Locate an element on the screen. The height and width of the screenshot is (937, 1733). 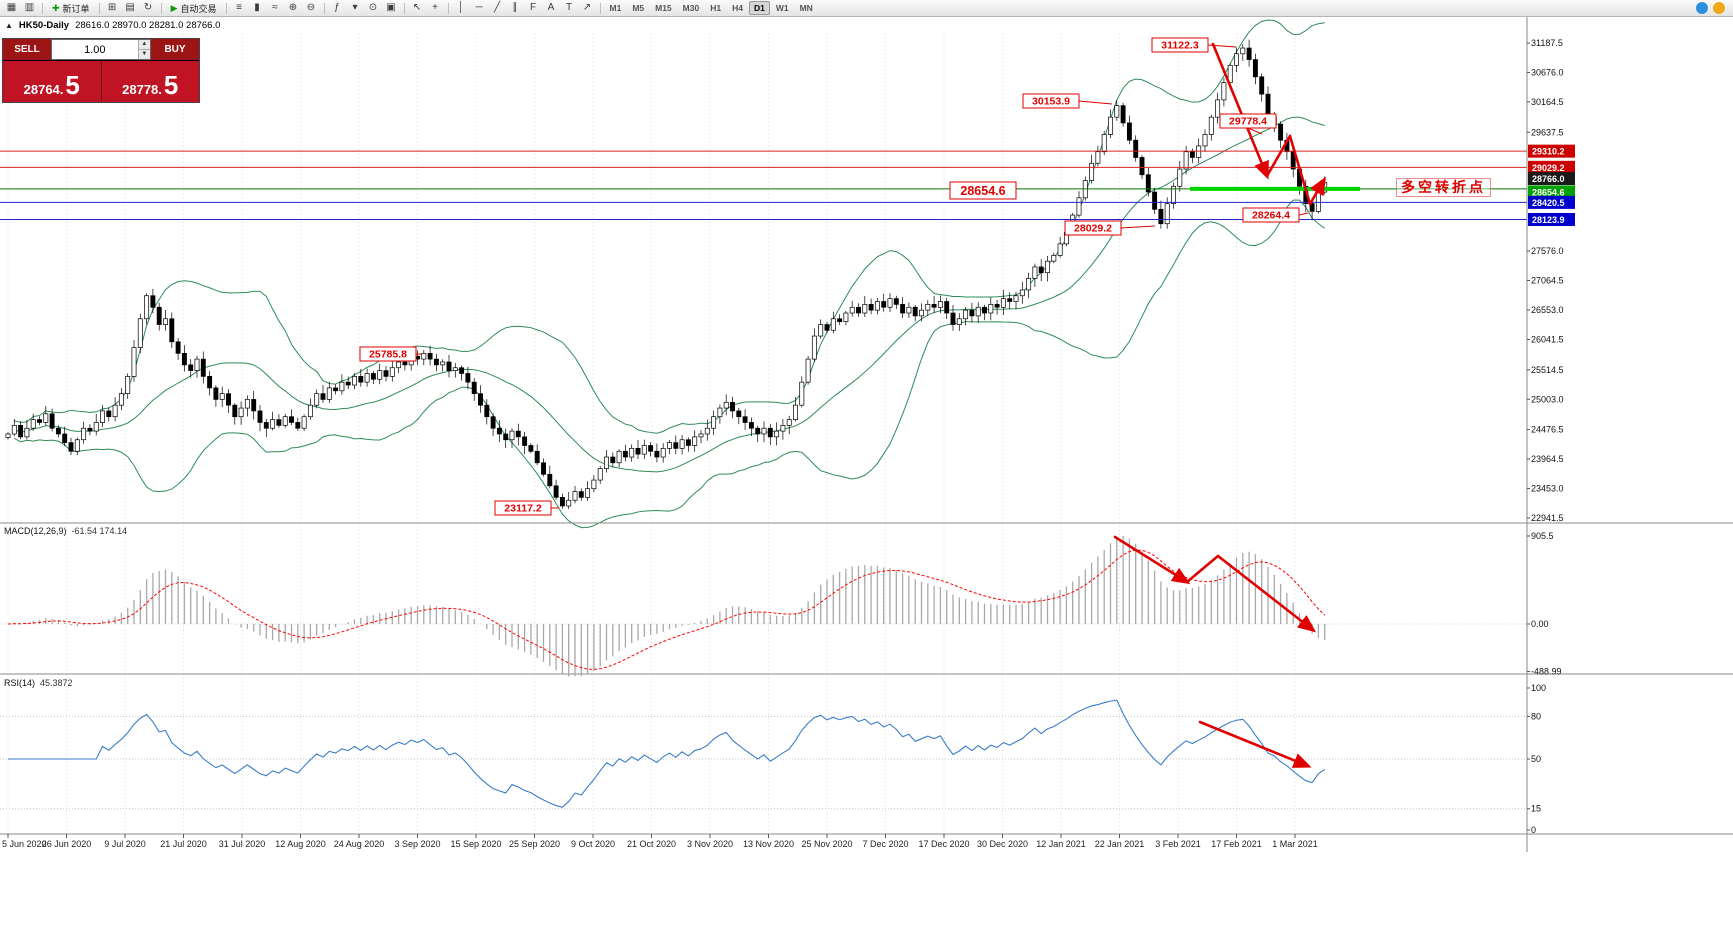
trend-arrows-layer is located at coordinates (1268, 124).